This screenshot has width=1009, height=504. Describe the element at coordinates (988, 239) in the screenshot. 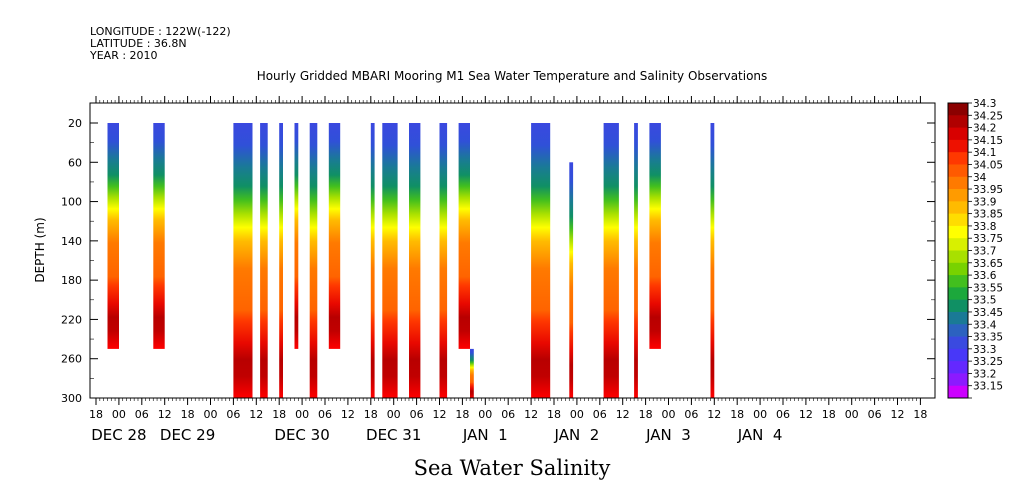

I see `colorbar-label: 33.75` at that location.